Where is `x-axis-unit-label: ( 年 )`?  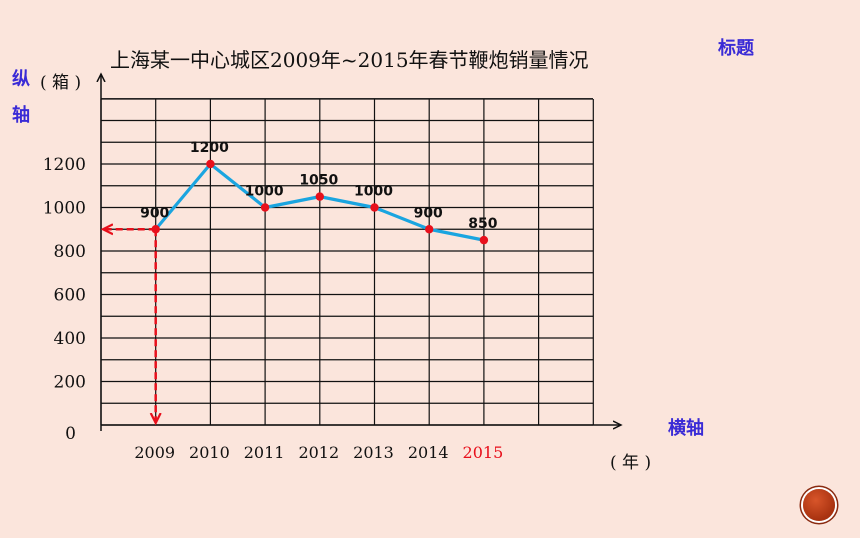
x-axis-unit-label: ( 年 ) is located at coordinates (631, 463).